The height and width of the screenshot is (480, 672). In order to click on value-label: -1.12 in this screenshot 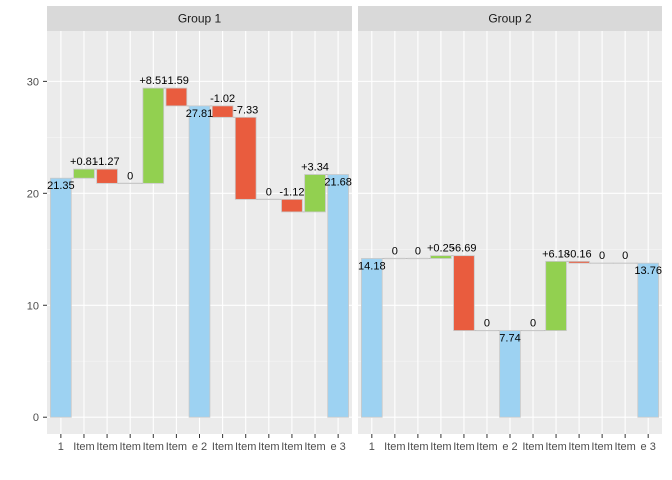, I will do `click(291, 192)`.